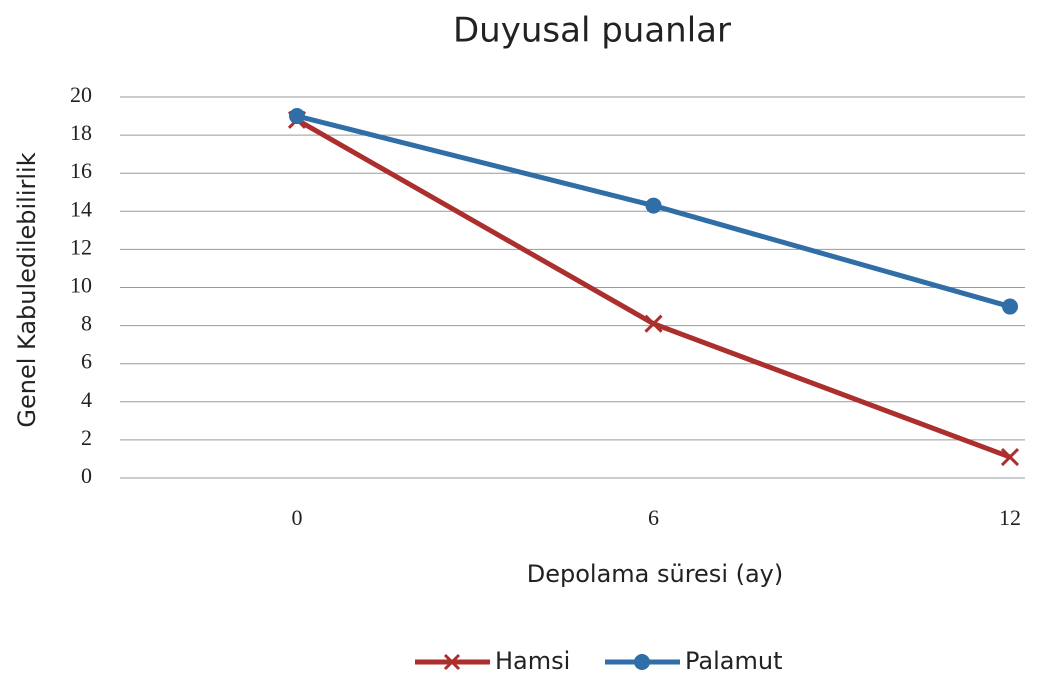  Describe the element at coordinates (86, 399) in the screenshot. I see `y-tick-label: 4` at that location.